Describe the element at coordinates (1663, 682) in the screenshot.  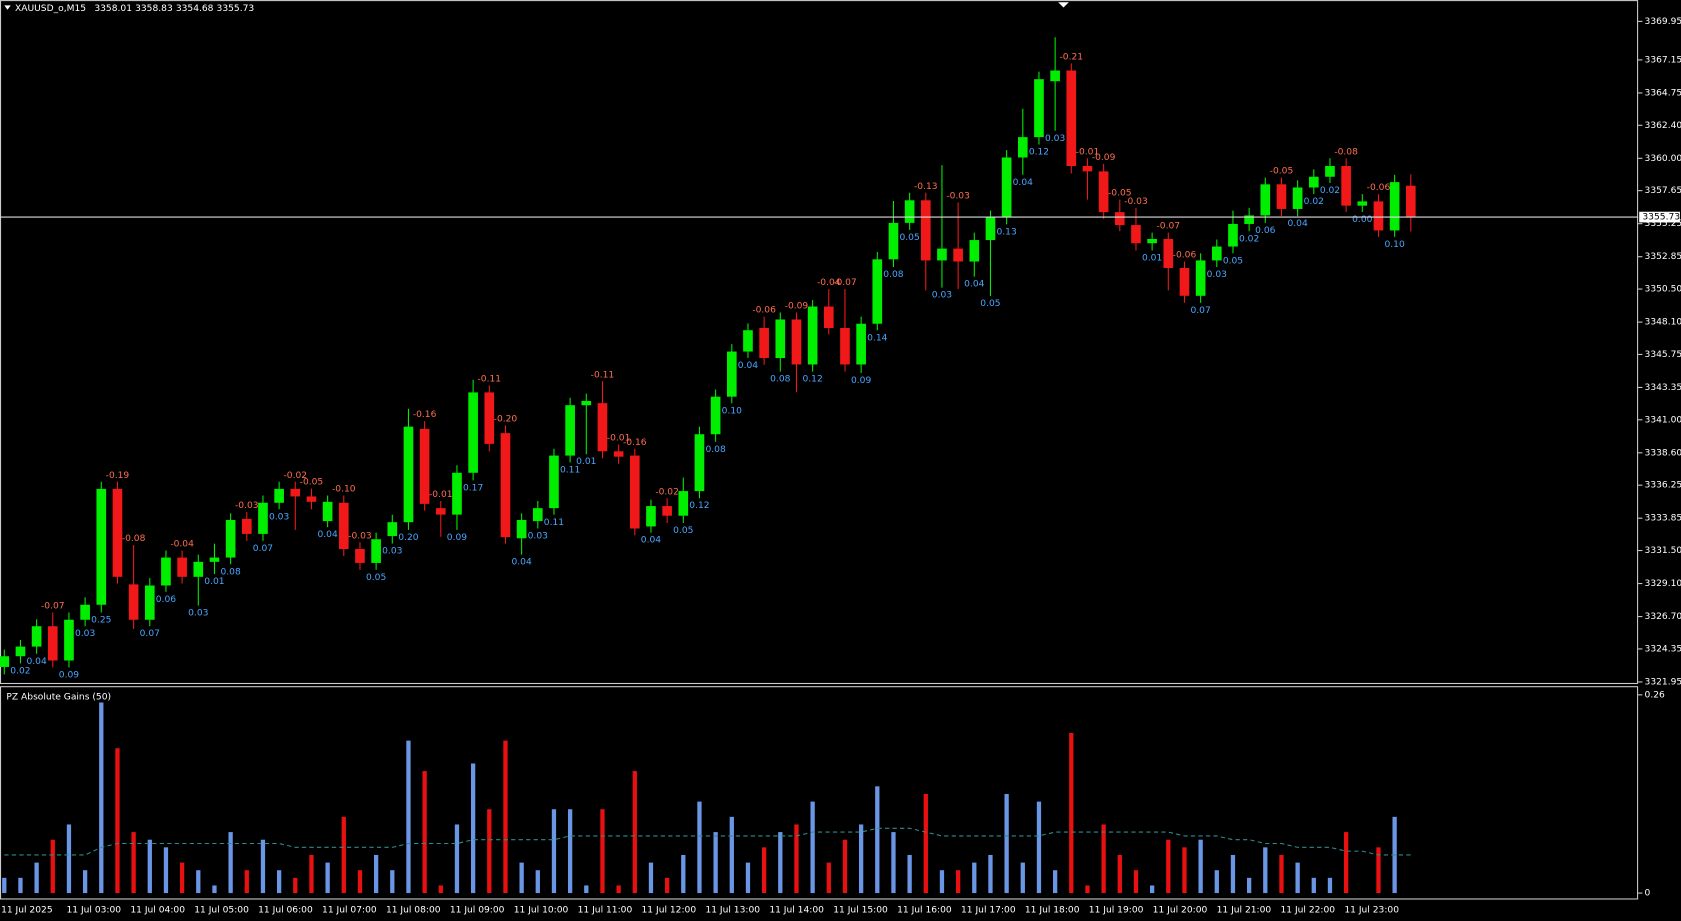
I see `y-tick-label: 3321.95` at that location.